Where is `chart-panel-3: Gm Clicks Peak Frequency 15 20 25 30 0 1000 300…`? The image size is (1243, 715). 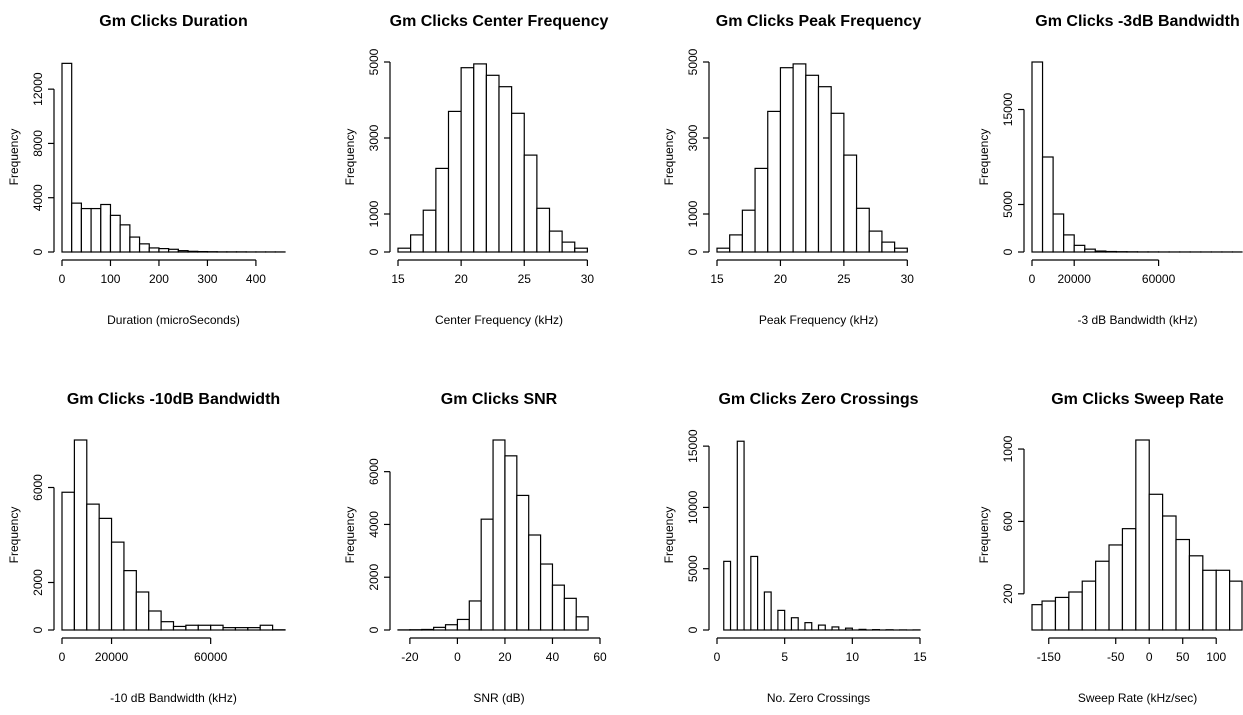 chart-panel-3: Gm Clicks Peak Frequency 15 20 25 30 0 1000 300… is located at coordinates (791, 170).